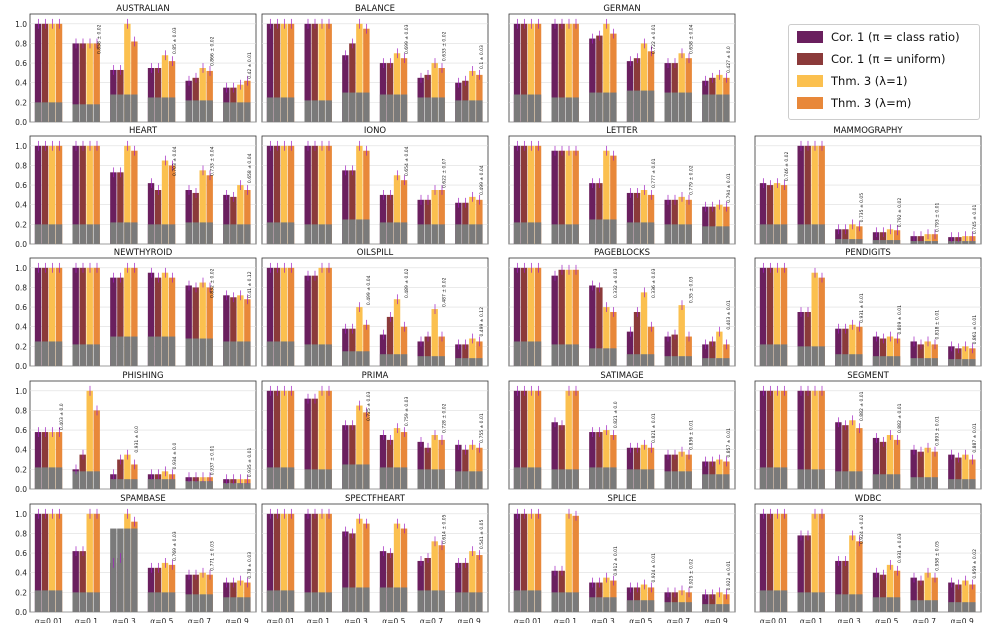 The height and width of the screenshot is (623, 997). Describe the element at coordinates (143, 253) in the screenshot. I see `panel-title: NEWTHYROID` at that location.